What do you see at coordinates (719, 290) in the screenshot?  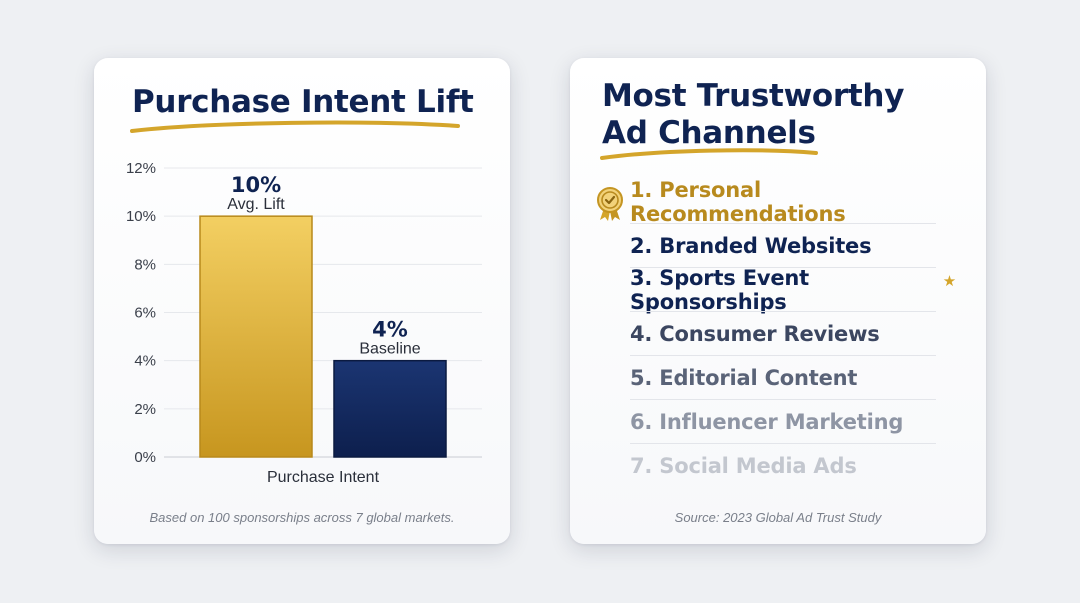 I see `list-item-label: 3. Sports Event Sponsorships` at bounding box center [719, 290].